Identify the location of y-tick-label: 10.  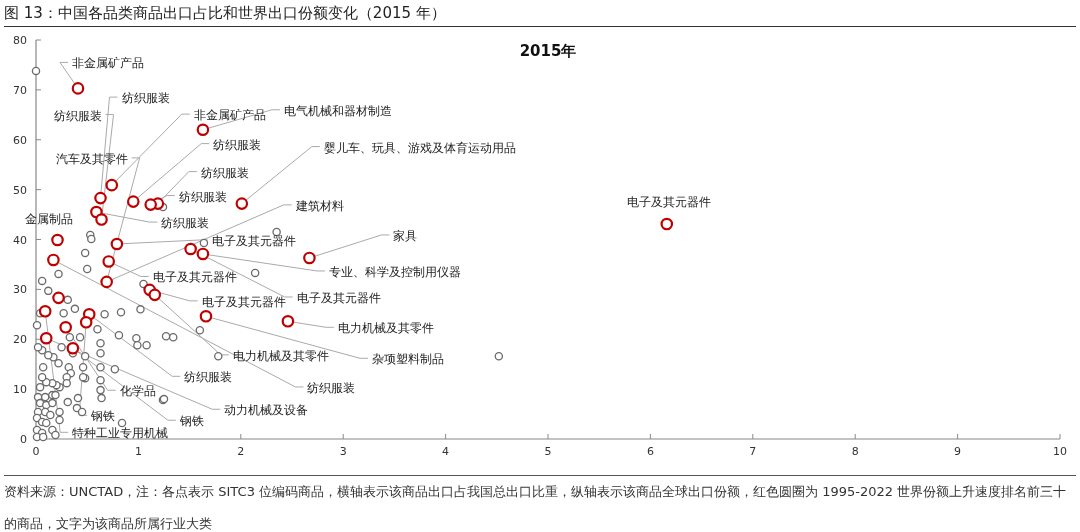
(20, 390).